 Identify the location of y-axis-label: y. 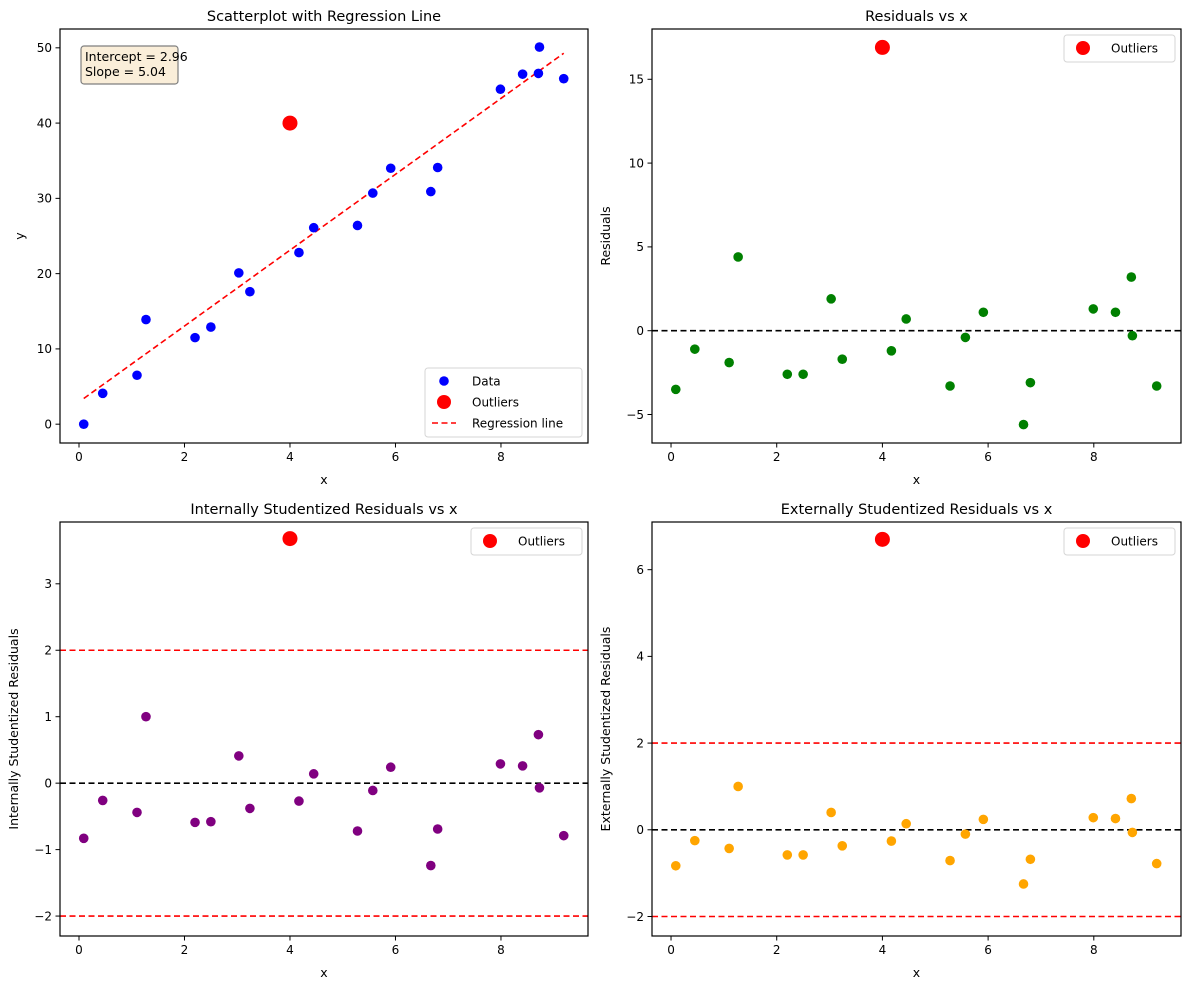
(19, 236).